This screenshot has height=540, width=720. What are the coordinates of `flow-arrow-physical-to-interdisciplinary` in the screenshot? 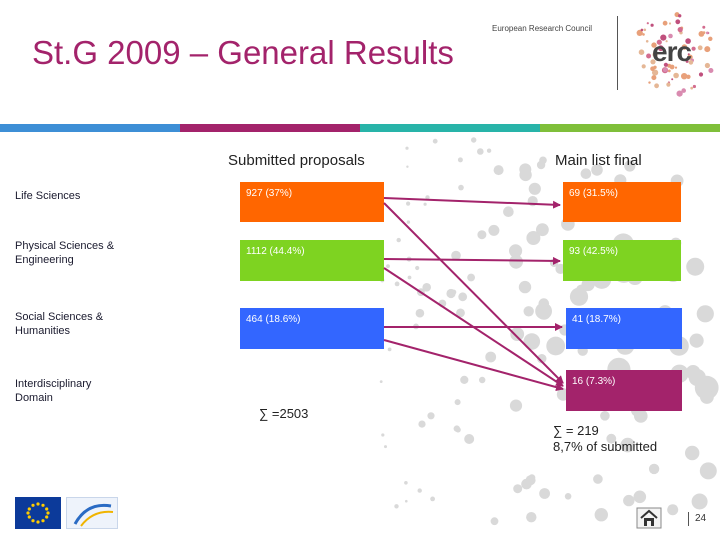 It's located at (473, 327).